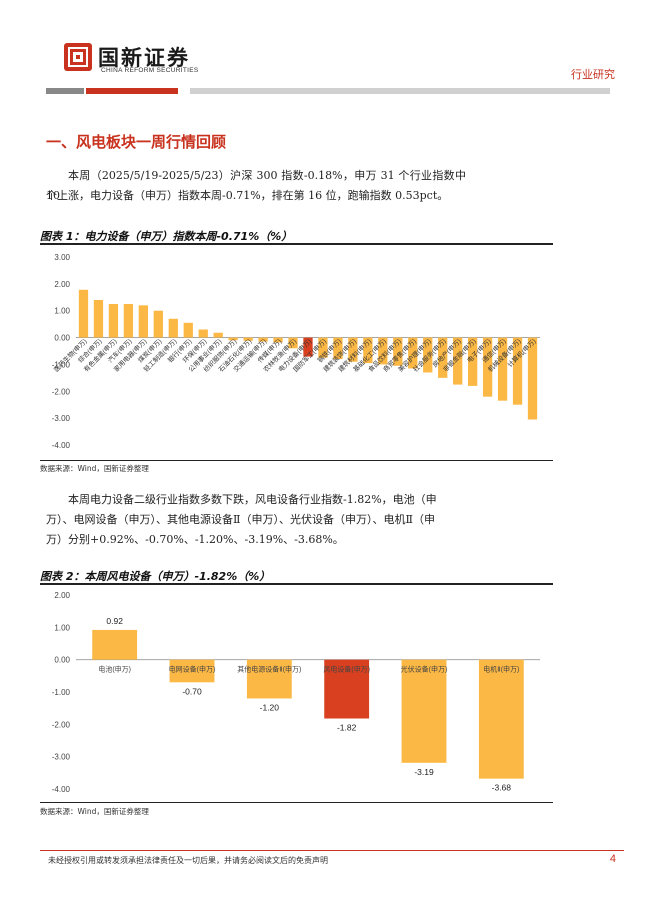  Describe the element at coordinates (188, 860) in the screenshot. I see `footer-disclaimer: 未经授权引用或转发须承担法律责任及一切后果，并请务必阅读文后的免责声明` at that location.